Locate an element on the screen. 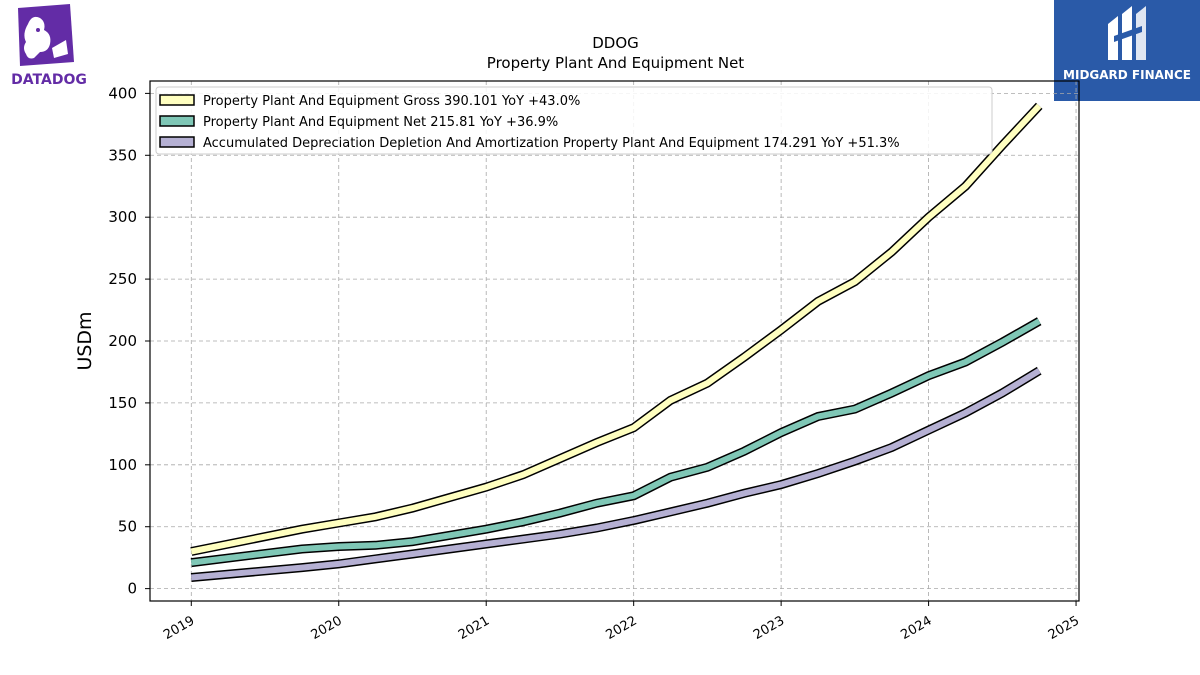 Image resolution: width=1200 pixels, height=675 pixels. datadog-dog-icon is located at coordinates (46, 35).